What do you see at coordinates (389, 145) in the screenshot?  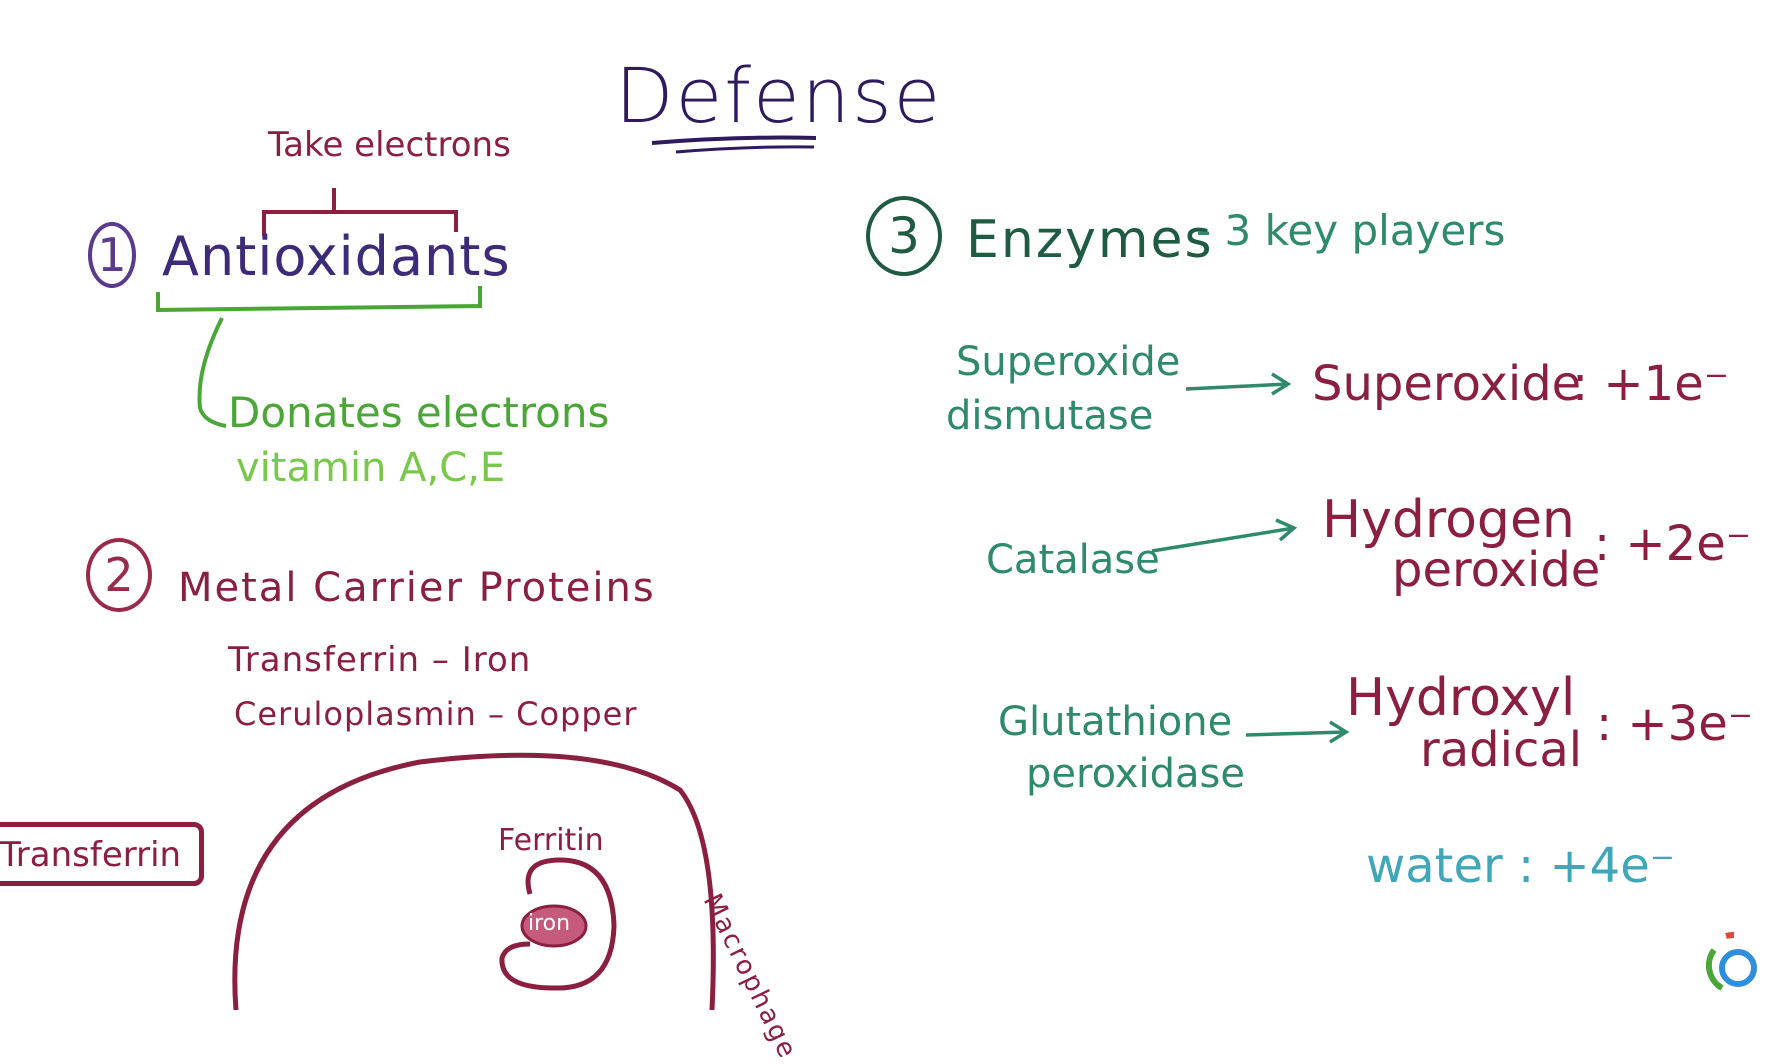 I see `take-electrons-label: Take electrons` at bounding box center [389, 145].